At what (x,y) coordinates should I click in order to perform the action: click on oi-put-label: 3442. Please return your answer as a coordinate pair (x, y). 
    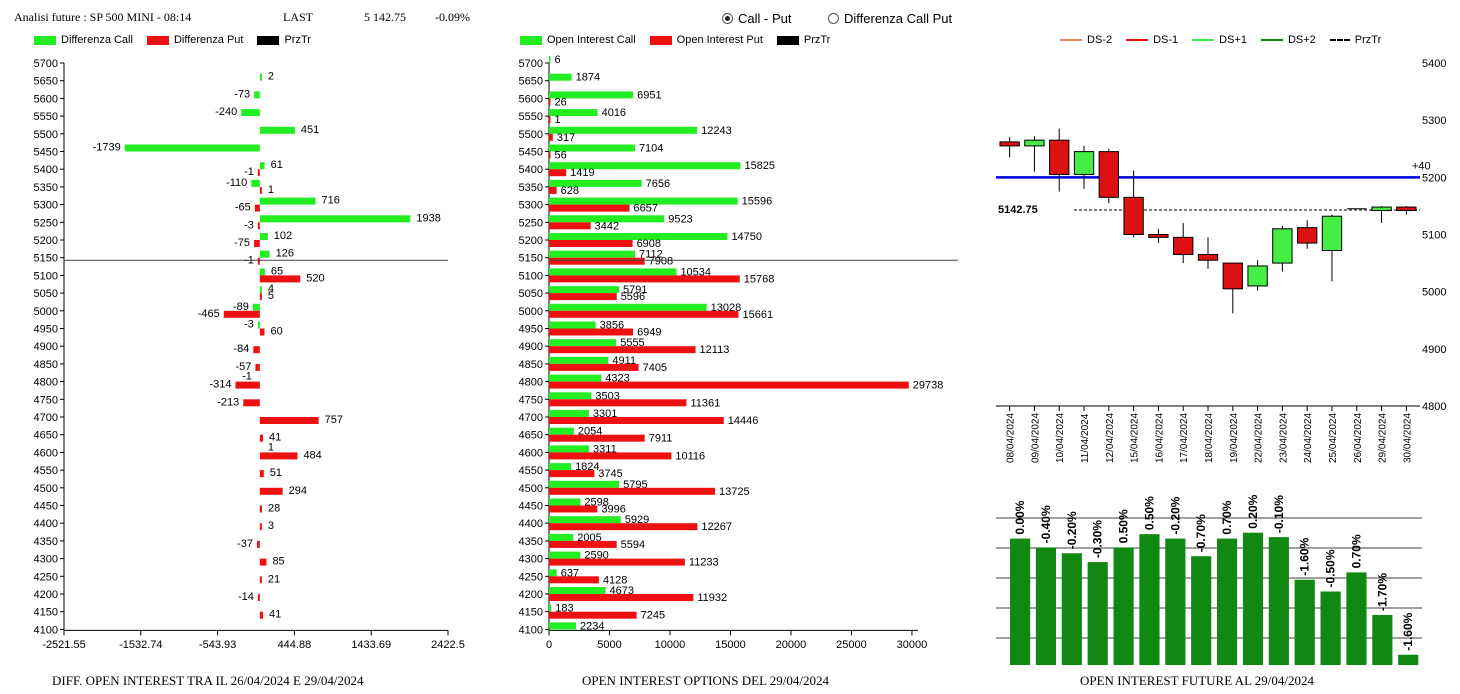
    Looking at the image, I should click on (607, 226).